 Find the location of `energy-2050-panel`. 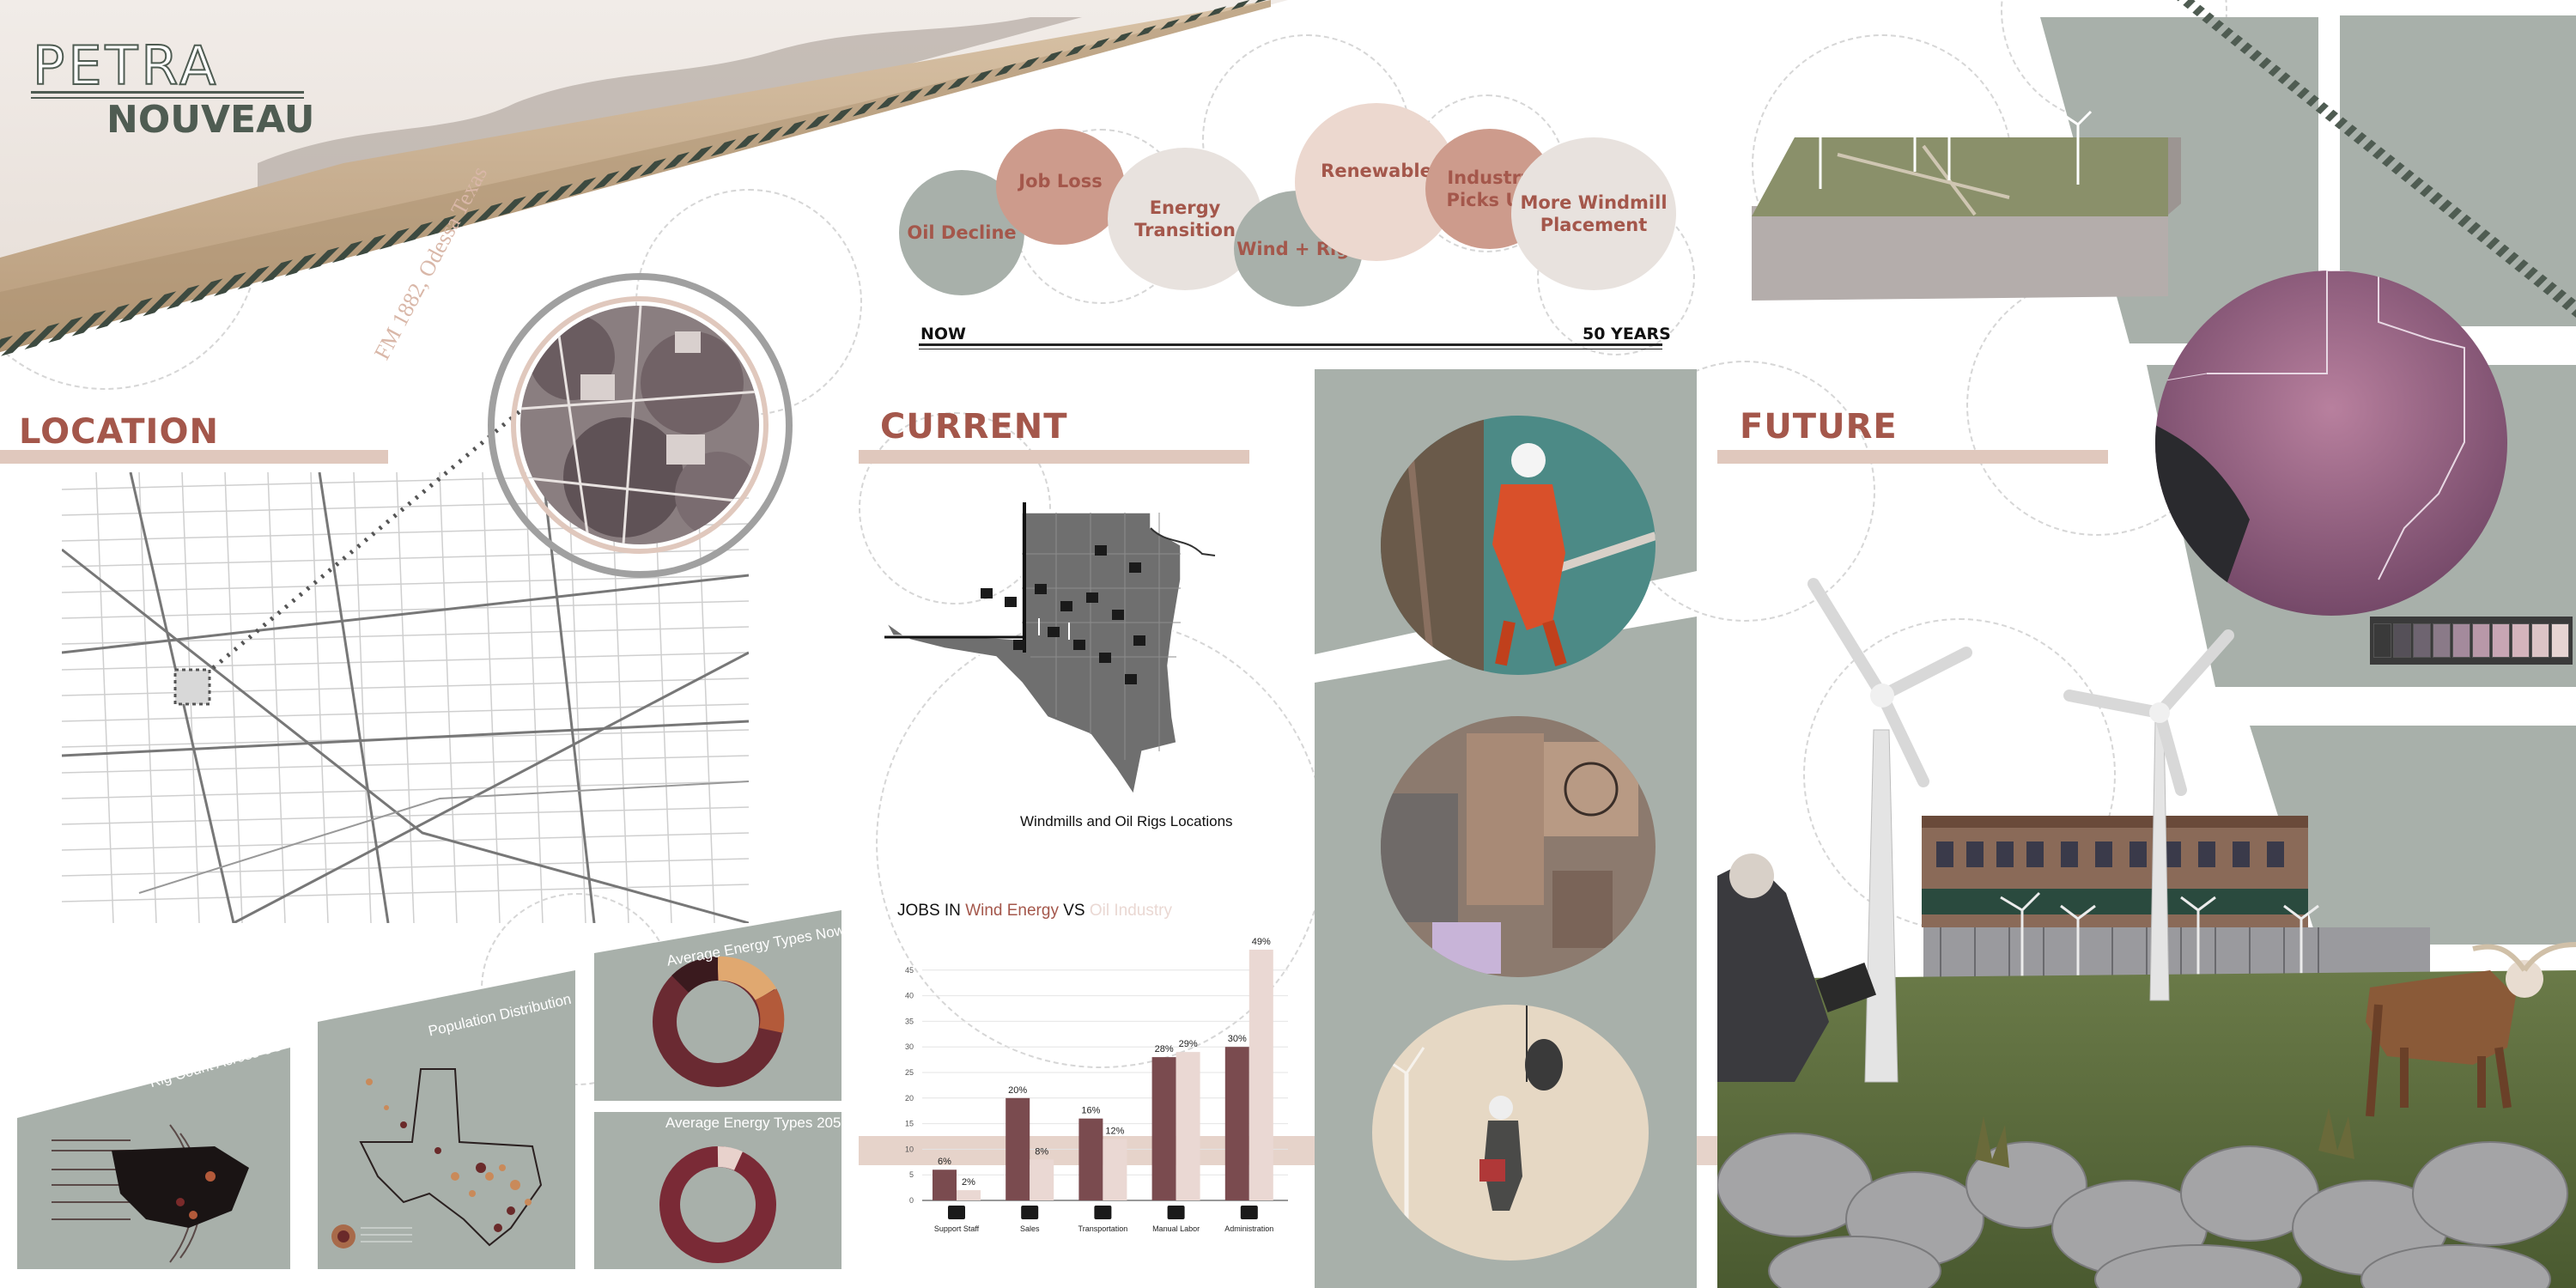

energy-2050-panel is located at coordinates (717, 1191).